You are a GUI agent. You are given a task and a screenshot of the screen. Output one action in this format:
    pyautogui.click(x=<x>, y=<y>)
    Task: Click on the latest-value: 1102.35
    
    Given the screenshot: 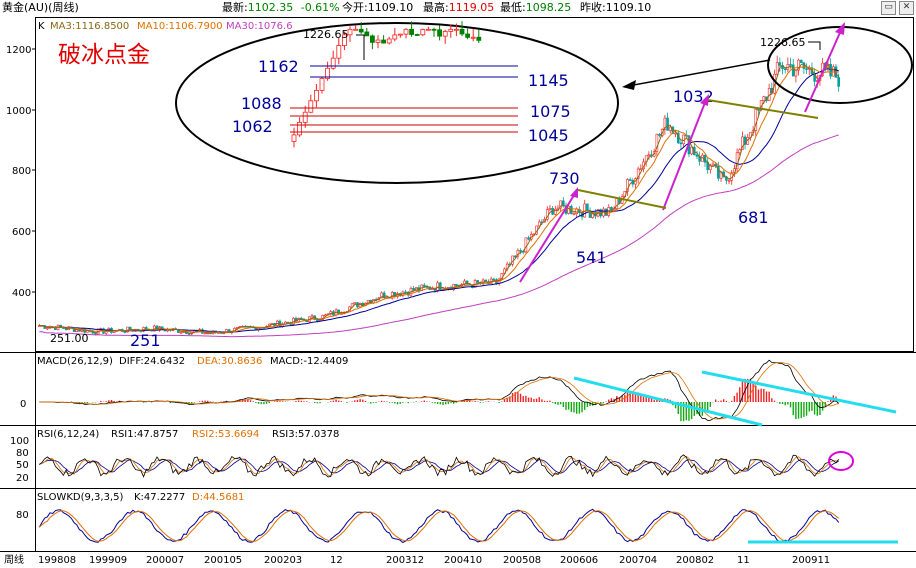 What is the action you would take?
    pyautogui.click(x=270, y=7)
    